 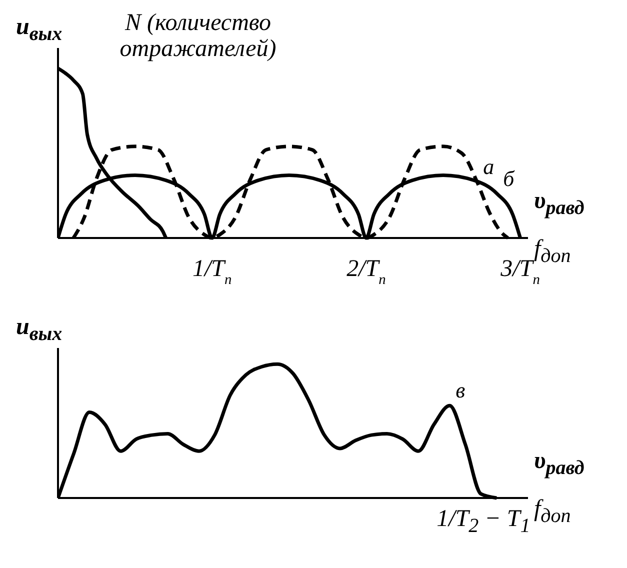 I want to click on x-axis-title: f$_{доп}$, so click(x=552, y=512).